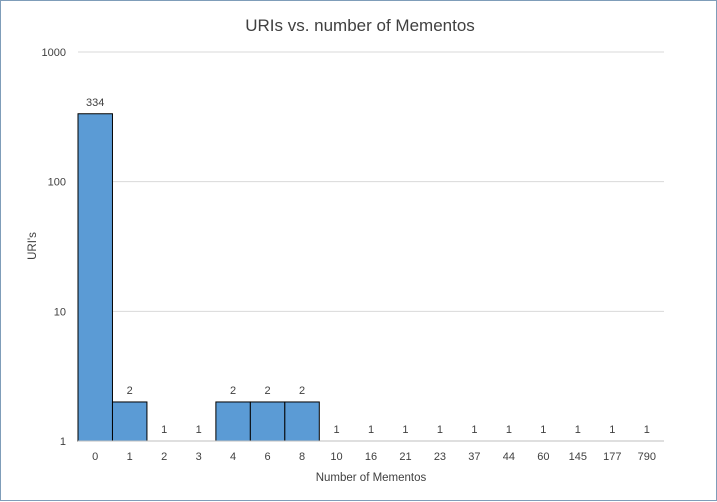 The height and width of the screenshot is (502, 717). I want to click on x-tick-label: 44, so click(509, 457).